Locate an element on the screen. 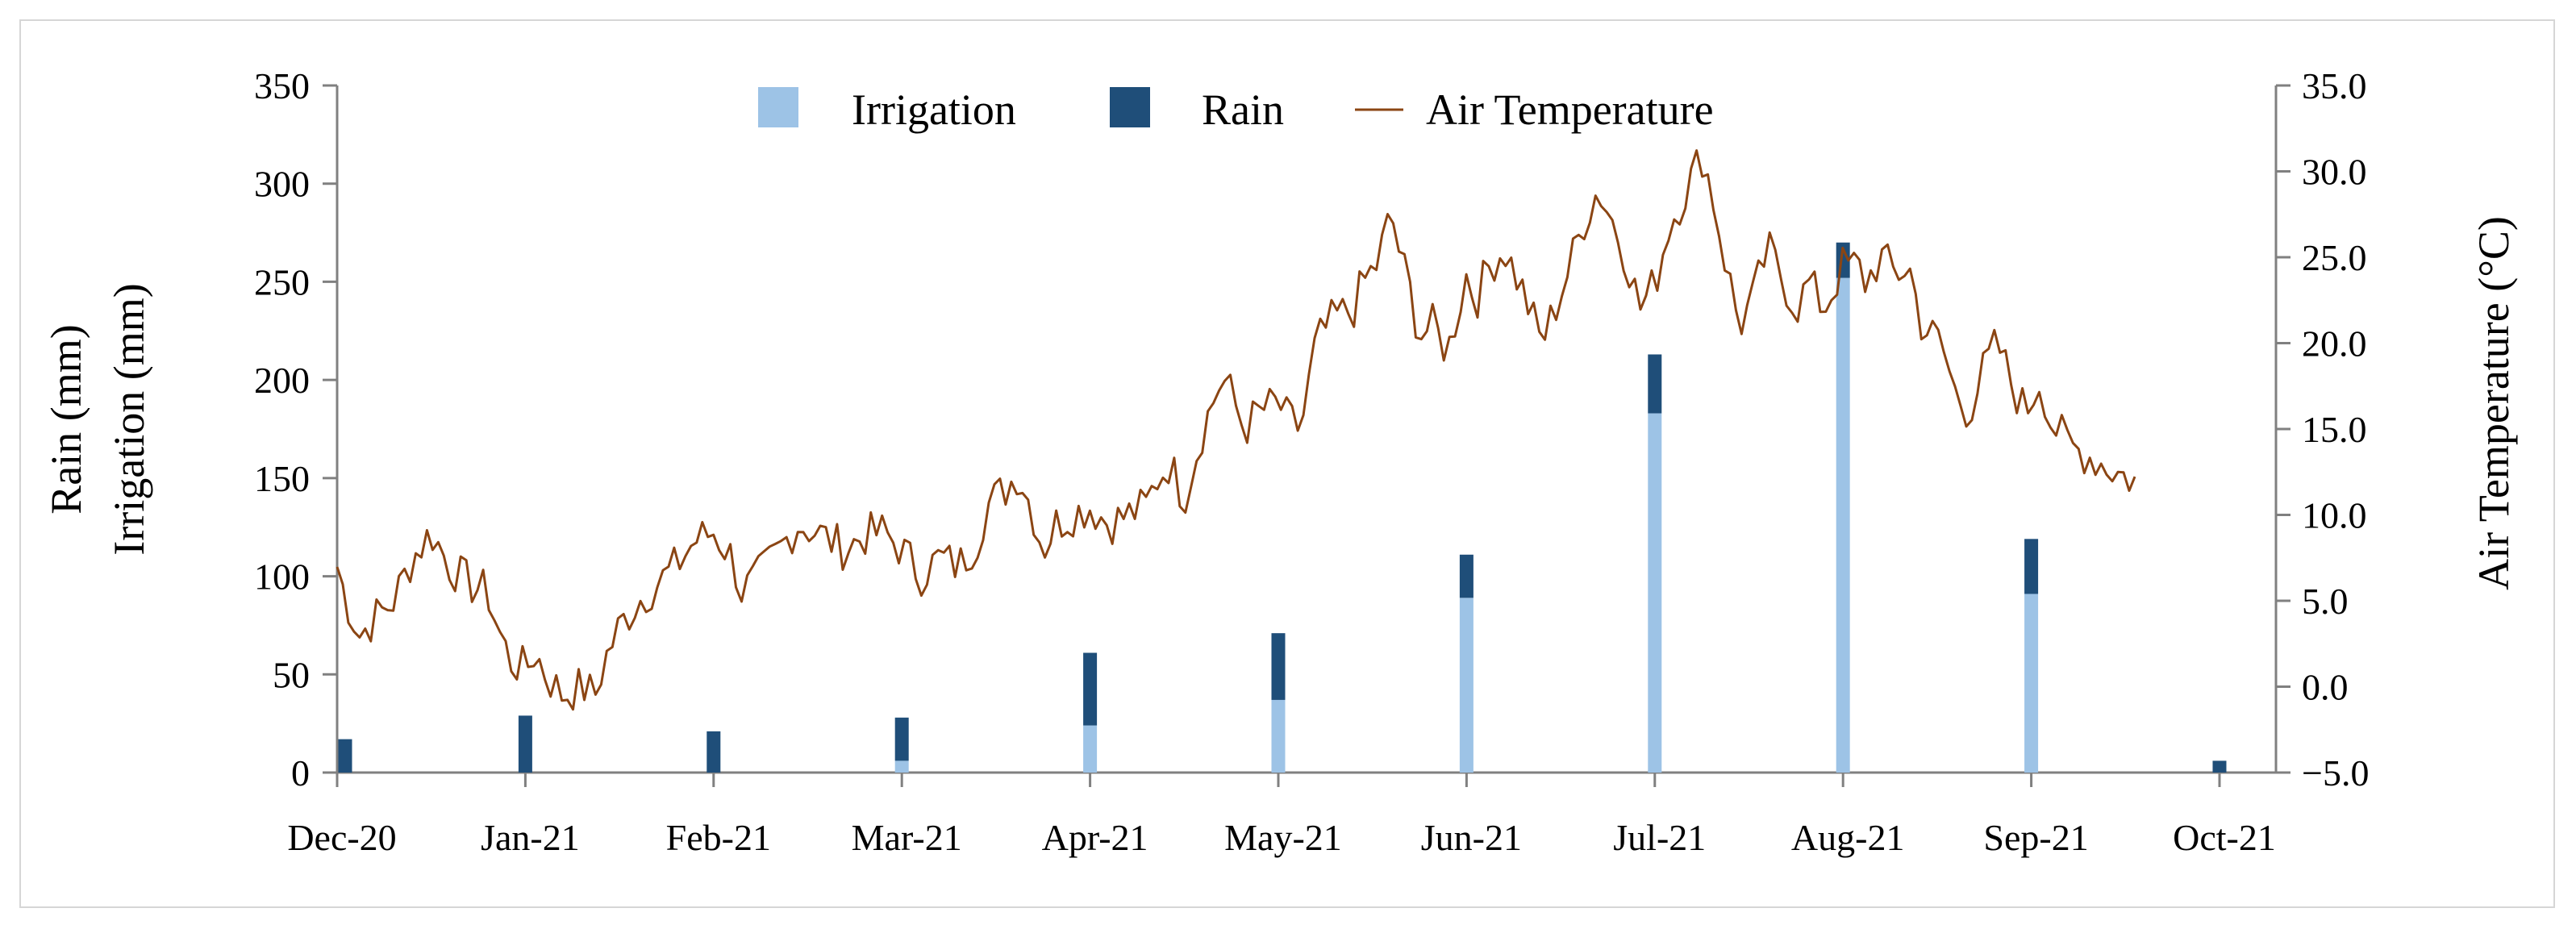  x-tick-label: Apr-21 is located at coordinates (1095, 837).